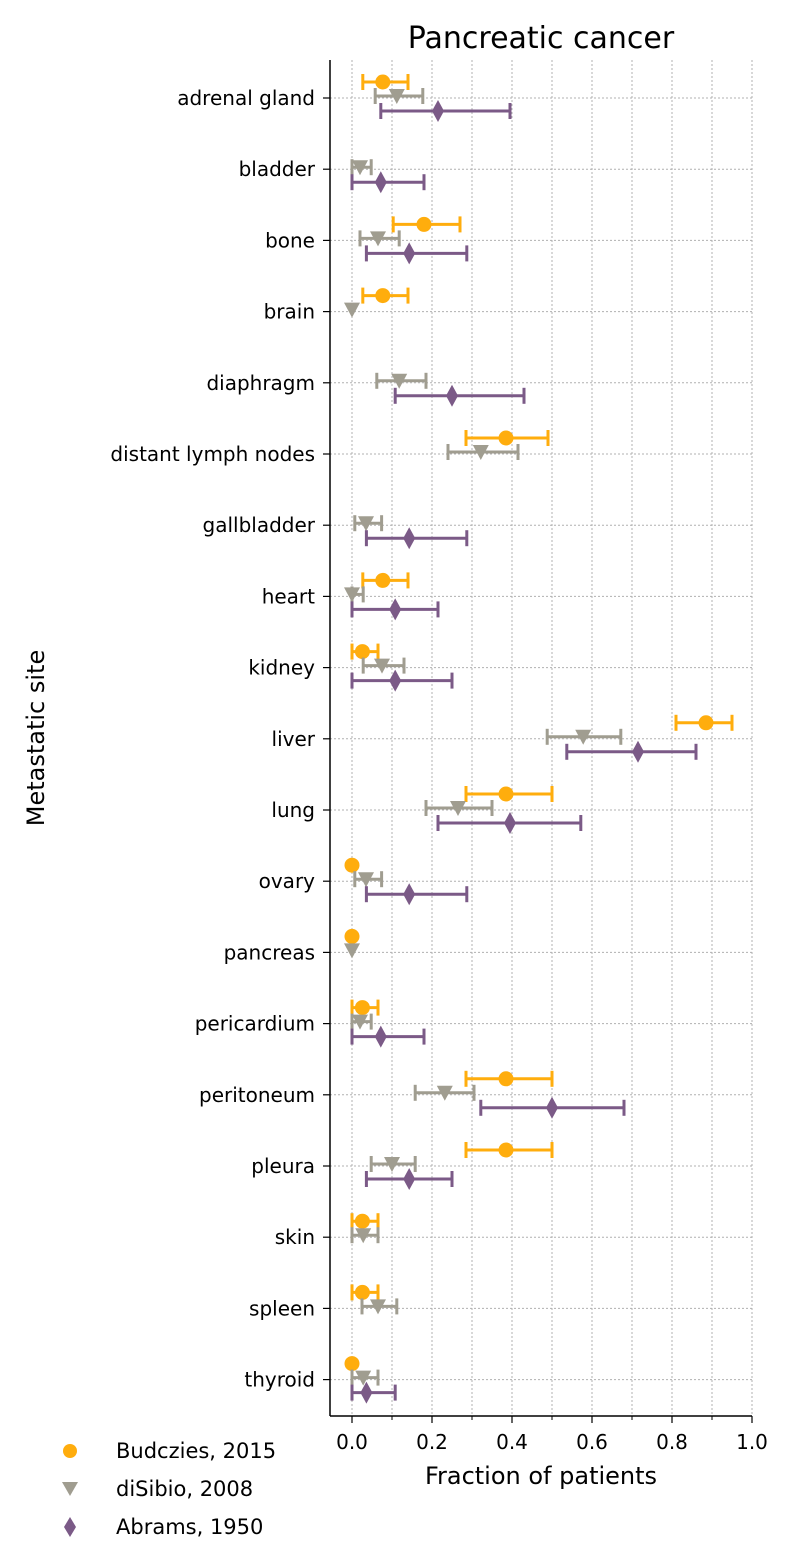 This screenshot has width=795, height=1567. Describe the element at coordinates (255, 1024) in the screenshot. I see `y-tick-label: pericardium` at that location.